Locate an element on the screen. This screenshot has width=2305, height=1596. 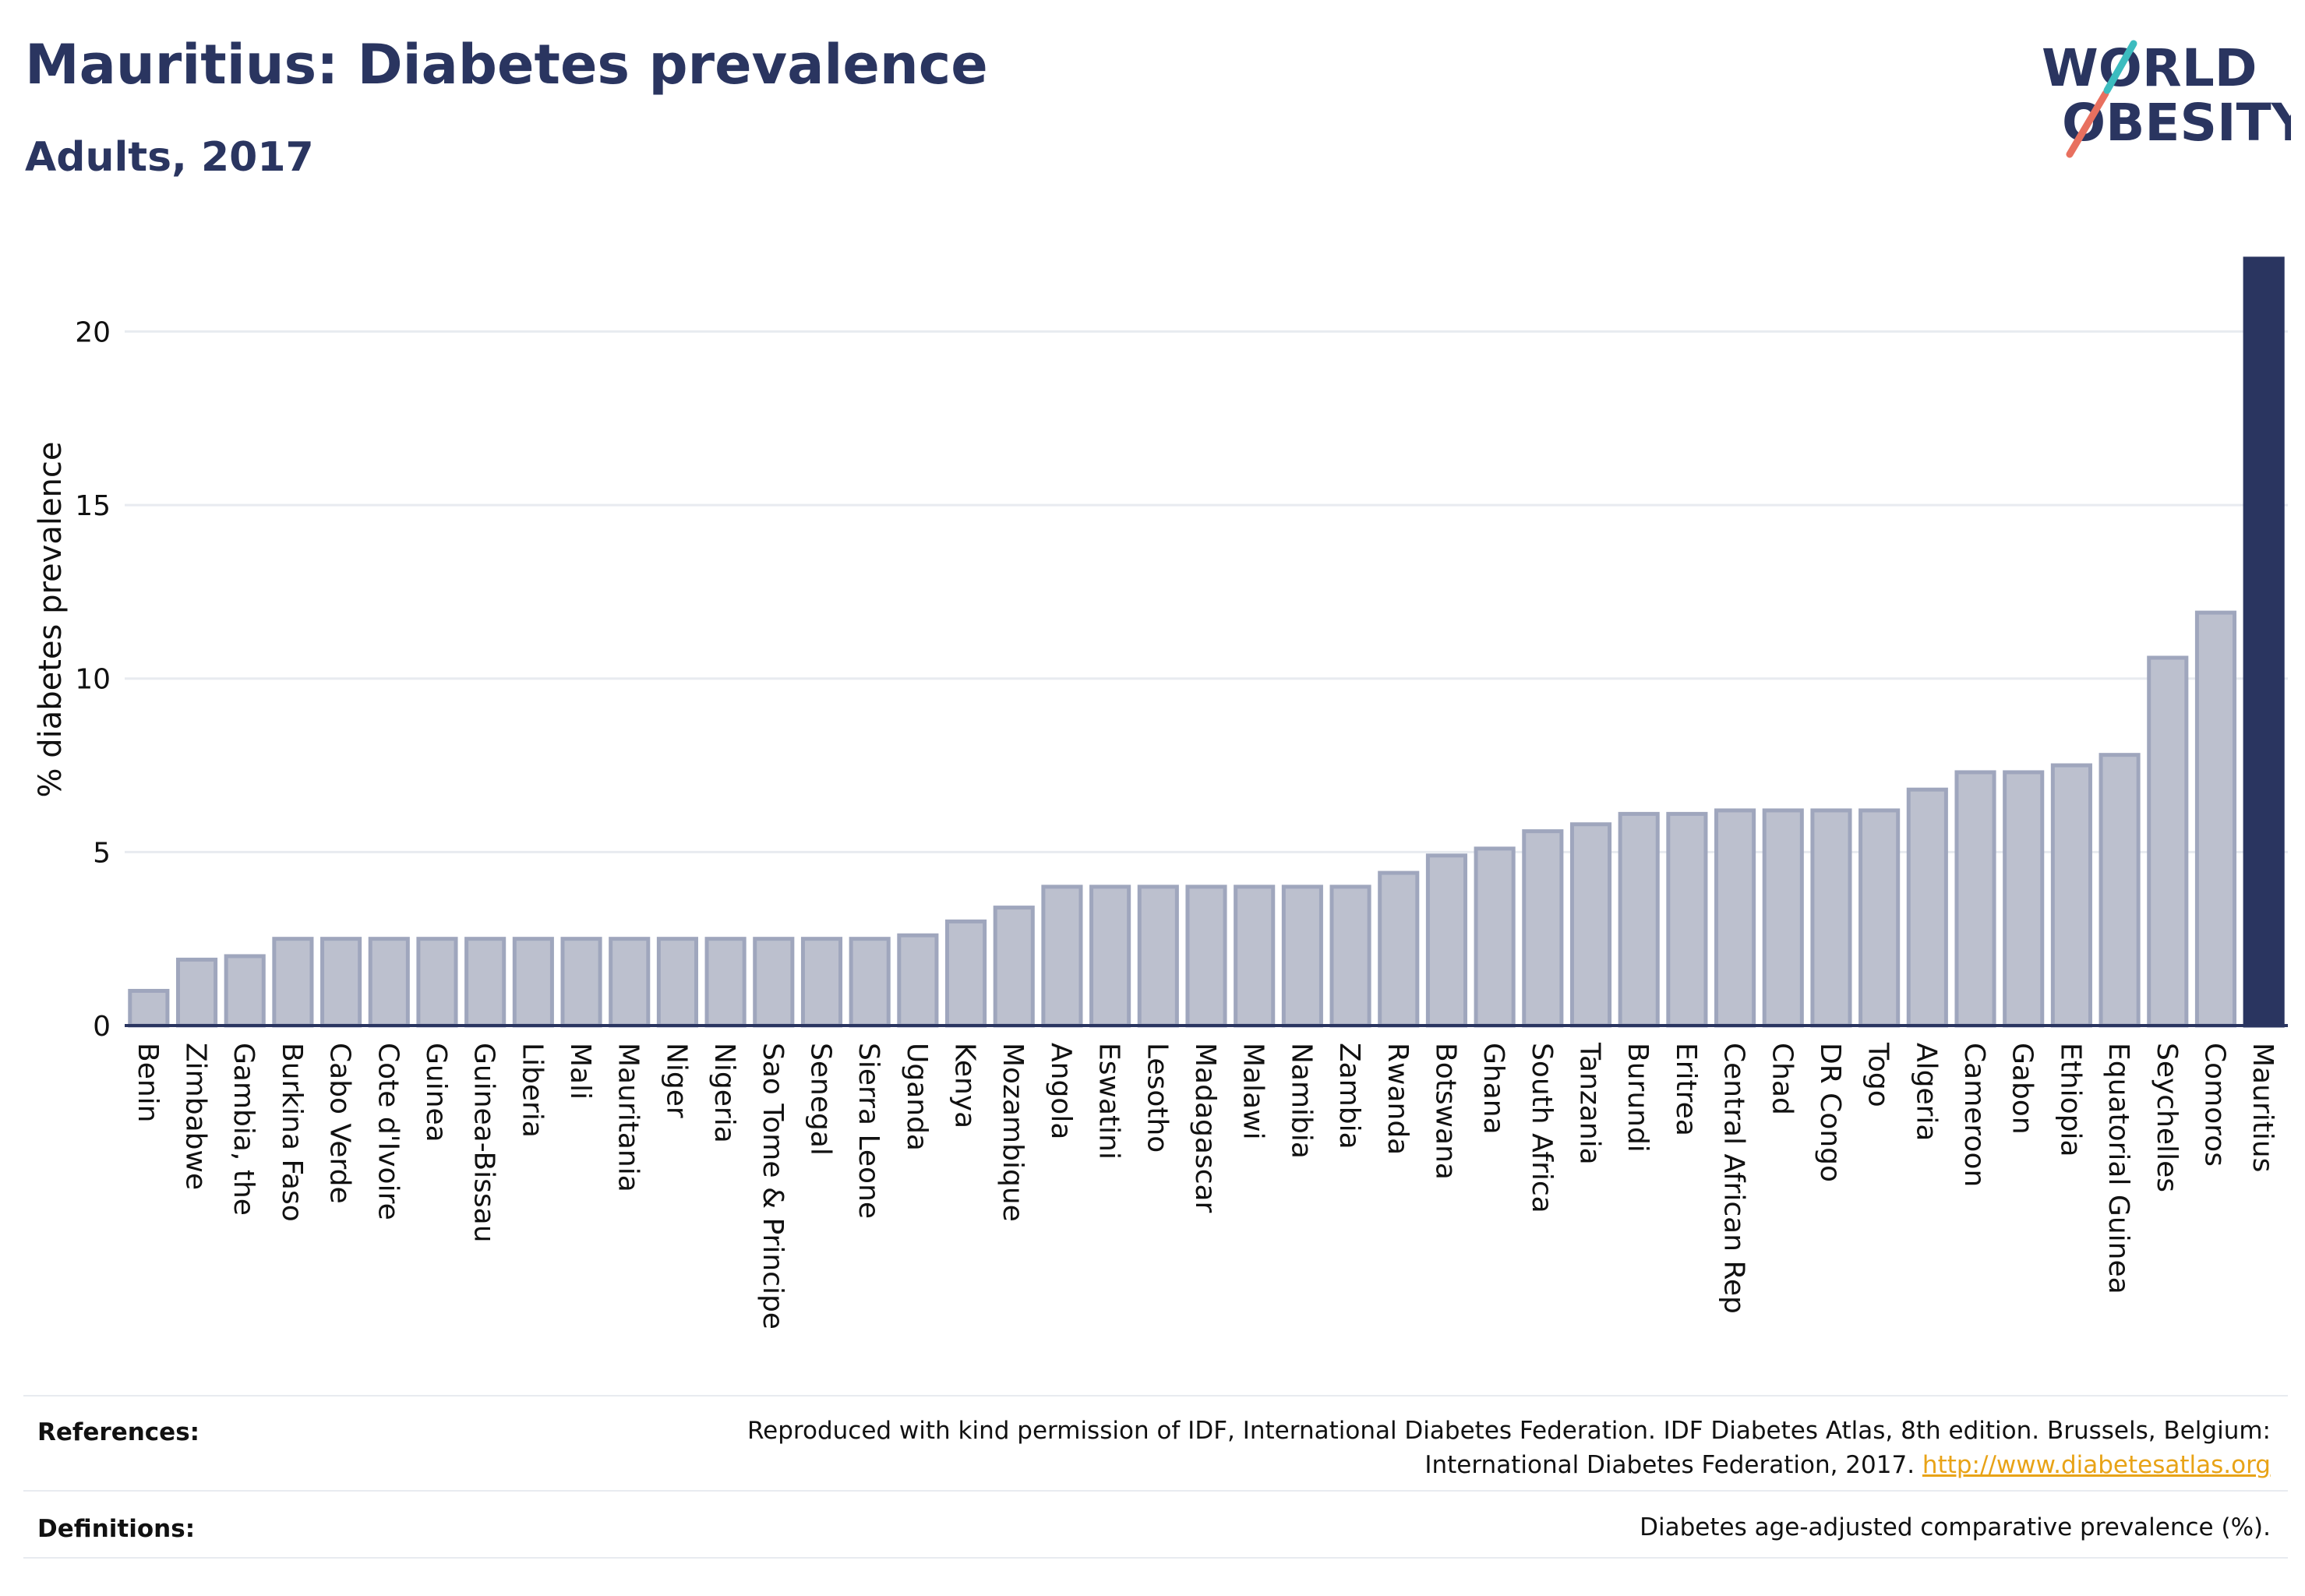
x-tick-label: Burundi is located at coordinates (1638, 1098).